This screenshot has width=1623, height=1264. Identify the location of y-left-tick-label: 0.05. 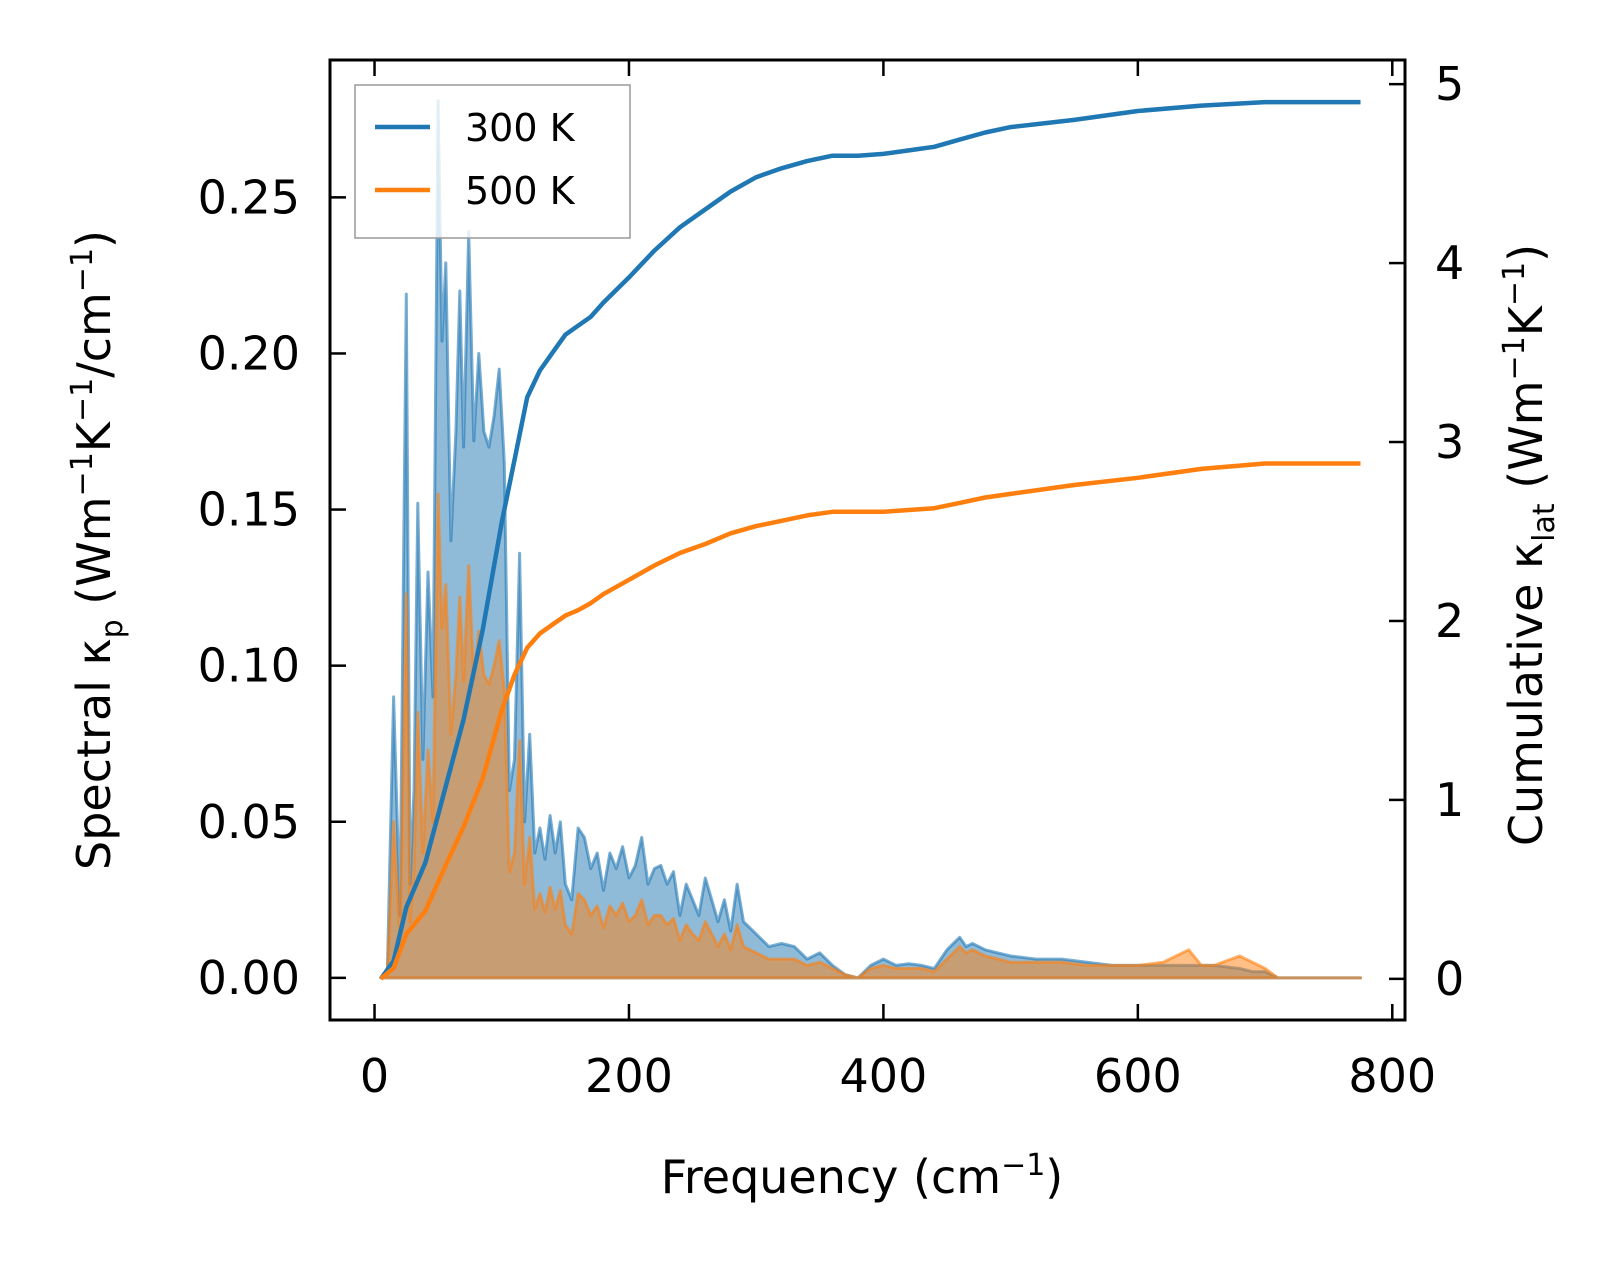
(249, 822).